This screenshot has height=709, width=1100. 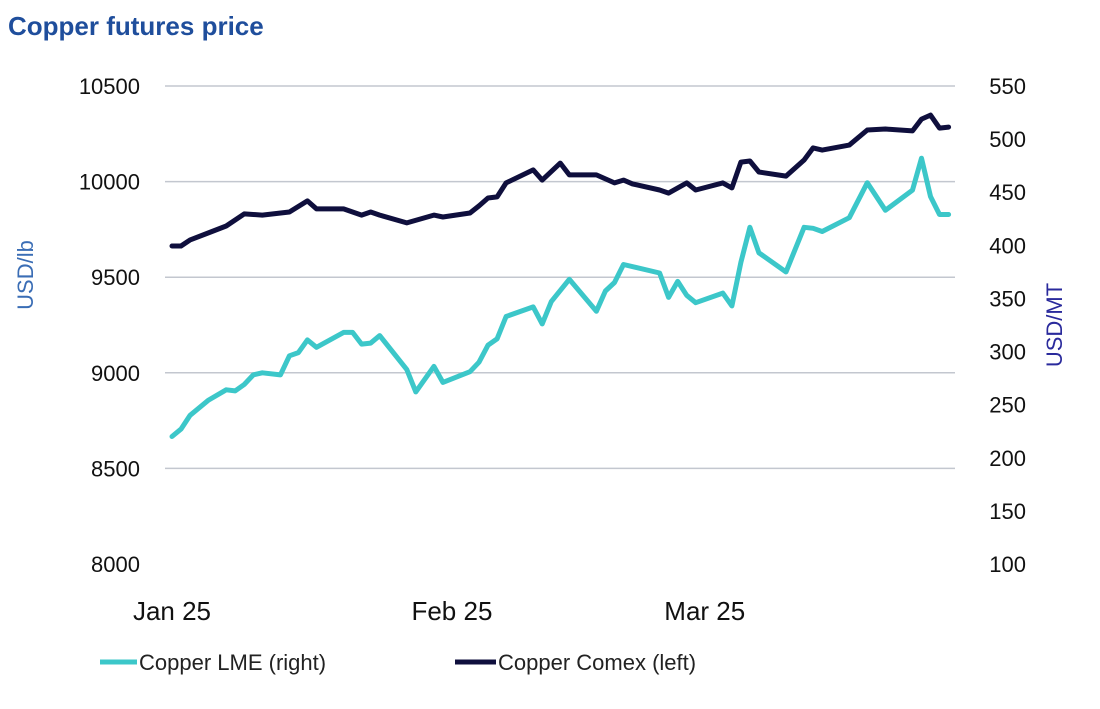 I want to click on left-tick-label: 10000, so click(x=109, y=182).